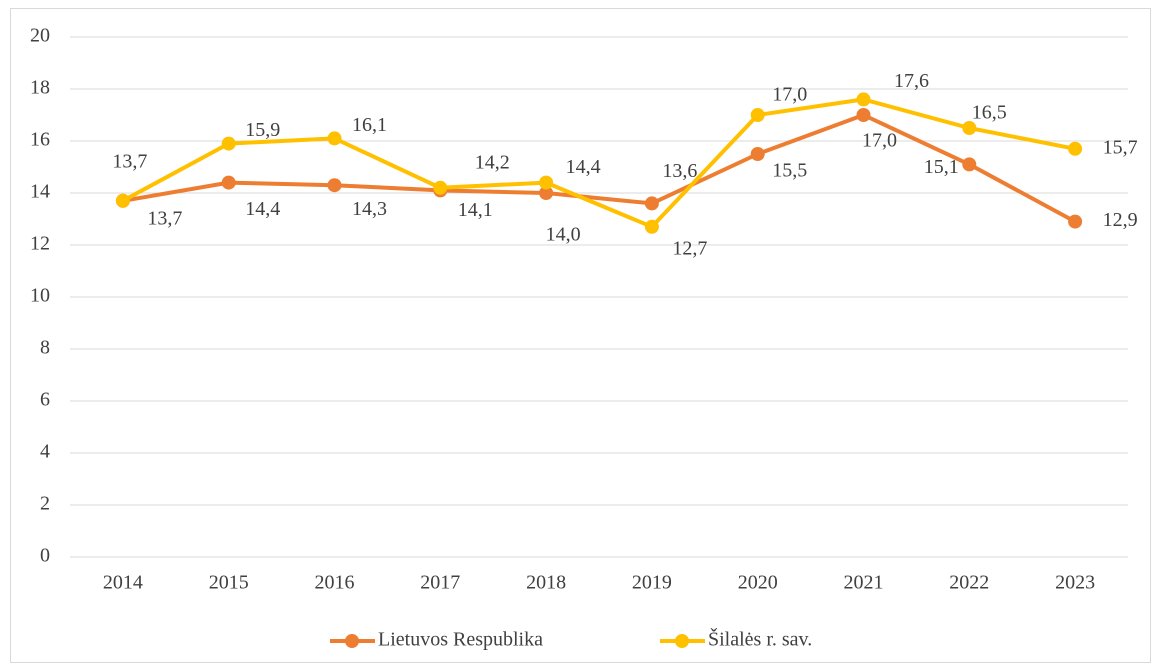  What do you see at coordinates (475, 210) in the screenshot?
I see `data-label: 14,1` at bounding box center [475, 210].